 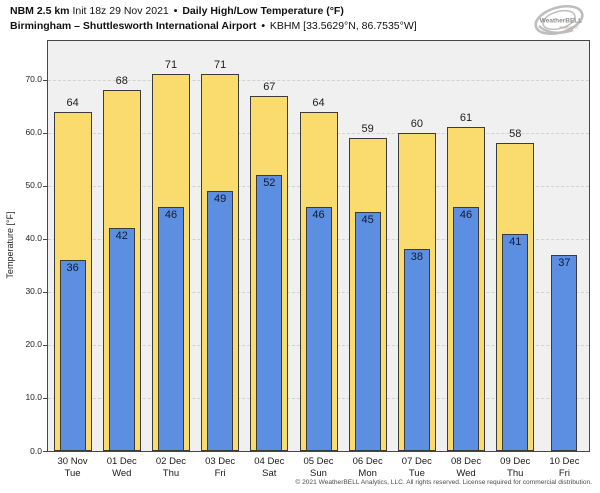 What do you see at coordinates (318, 473) in the screenshot?
I see `x-tick-day: Sun` at bounding box center [318, 473].